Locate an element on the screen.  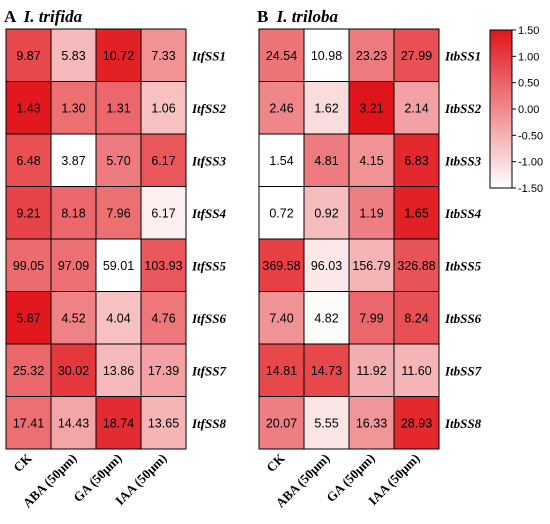
cell-value-a-5-1: 4.52 is located at coordinates (73, 318).